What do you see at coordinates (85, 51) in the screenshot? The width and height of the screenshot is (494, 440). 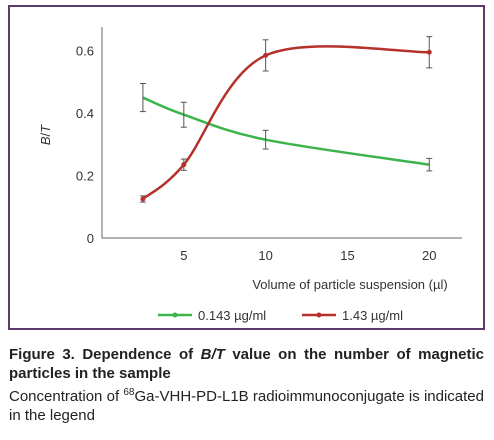 I see `y-tick-label: 0.6` at bounding box center [85, 51].